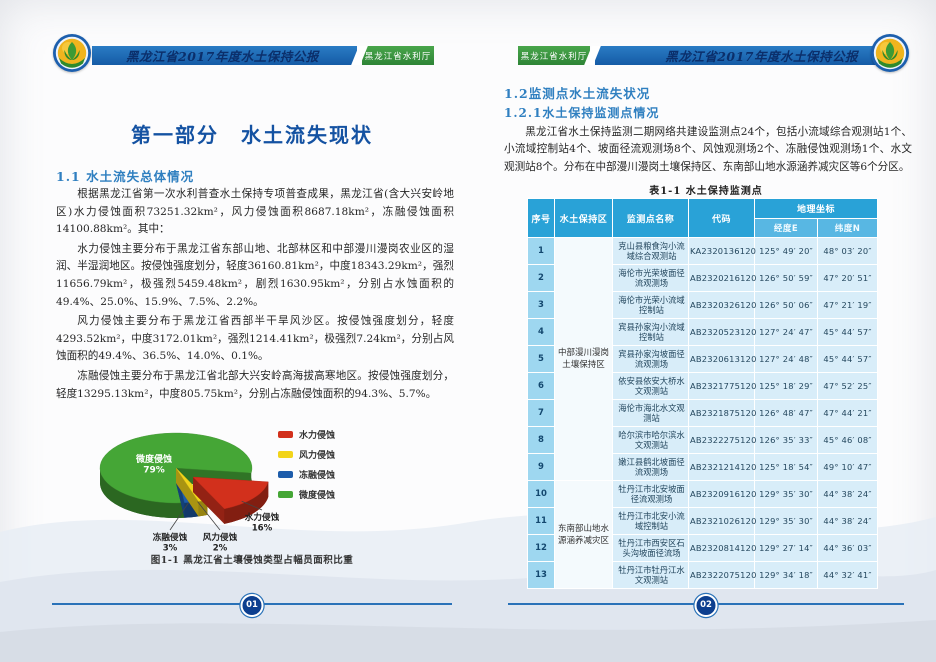 Image resolution: width=936 pixels, height=662 pixels. Describe the element at coordinates (541, 359) in the screenshot. I see `cell-seq: 5` at that location.